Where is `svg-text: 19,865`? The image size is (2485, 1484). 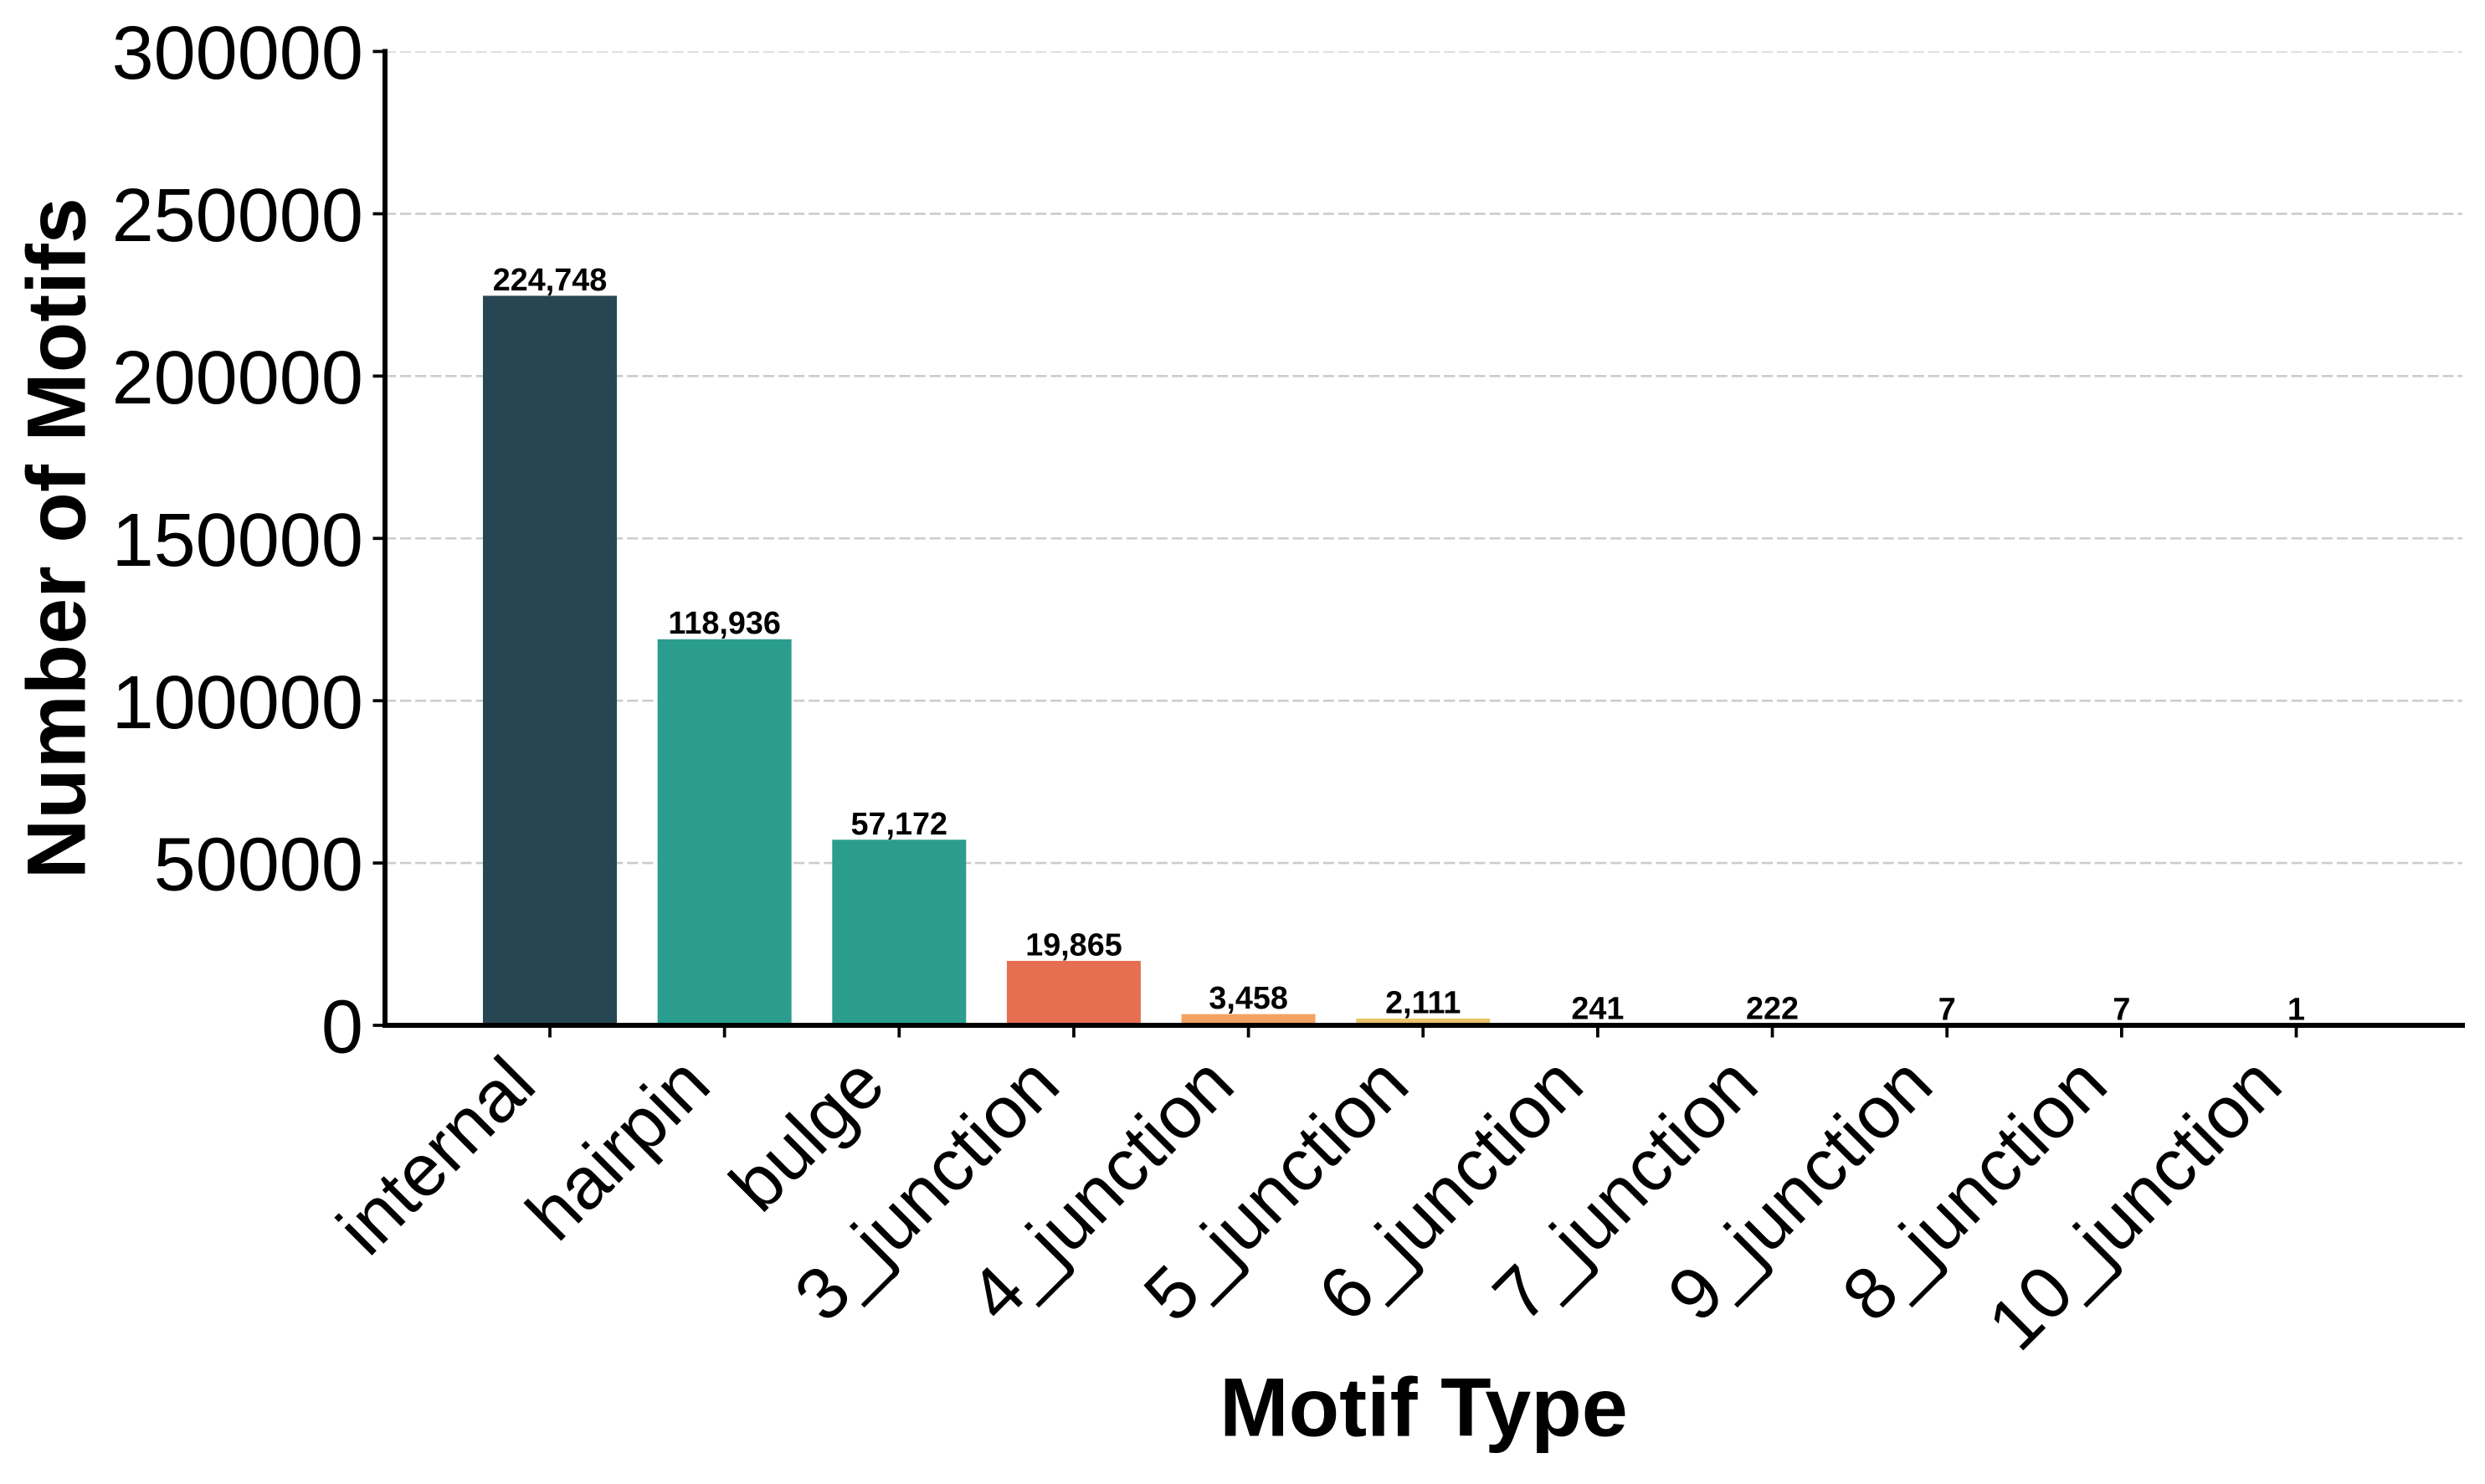 svg-text: 19,865 is located at coordinates (1073, 945).